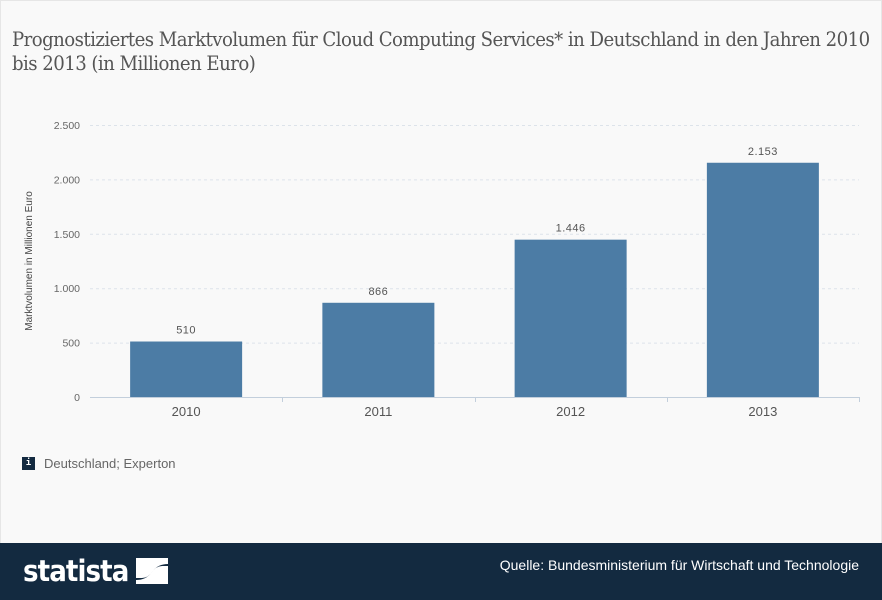 The height and width of the screenshot is (600, 882). What do you see at coordinates (763, 152) in the screenshot?
I see `data-label: 2.153` at bounding box center [763, 152].